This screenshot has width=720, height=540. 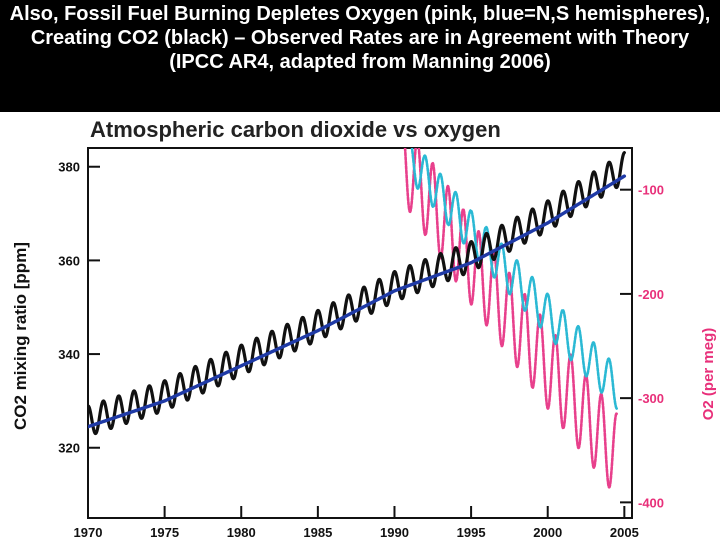 I want to click on x-tick-label-1970: 1970, so click(x=88, y=532).